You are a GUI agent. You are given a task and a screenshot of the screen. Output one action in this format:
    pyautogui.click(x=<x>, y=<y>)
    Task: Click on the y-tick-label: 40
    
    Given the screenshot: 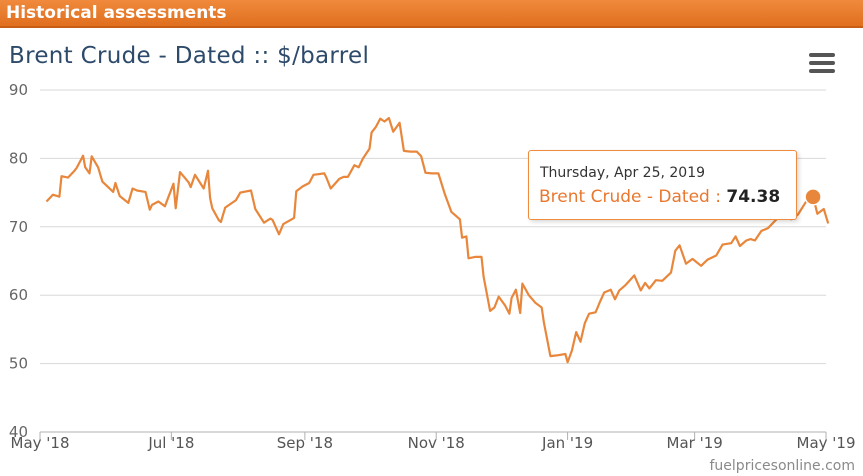 What is the action you would take?
    pyautogui.click(x=18, y=432)
    